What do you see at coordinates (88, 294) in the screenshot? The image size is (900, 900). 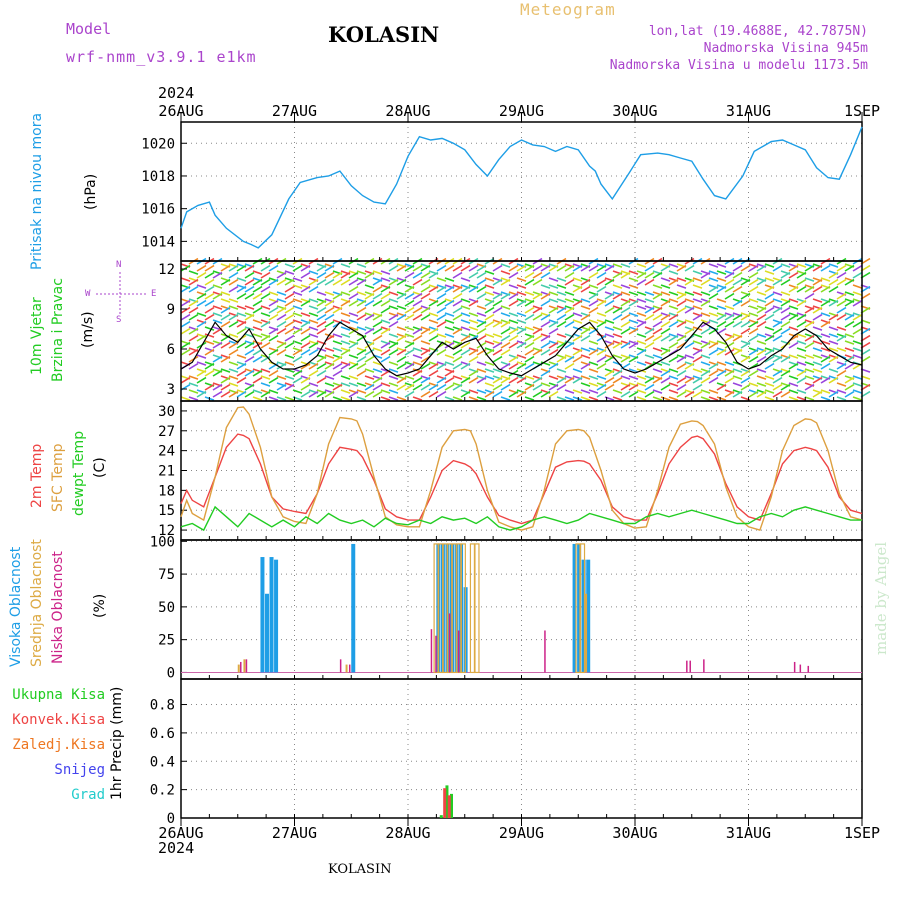 I see `compass-west: W` at bounding box center [88, 294].